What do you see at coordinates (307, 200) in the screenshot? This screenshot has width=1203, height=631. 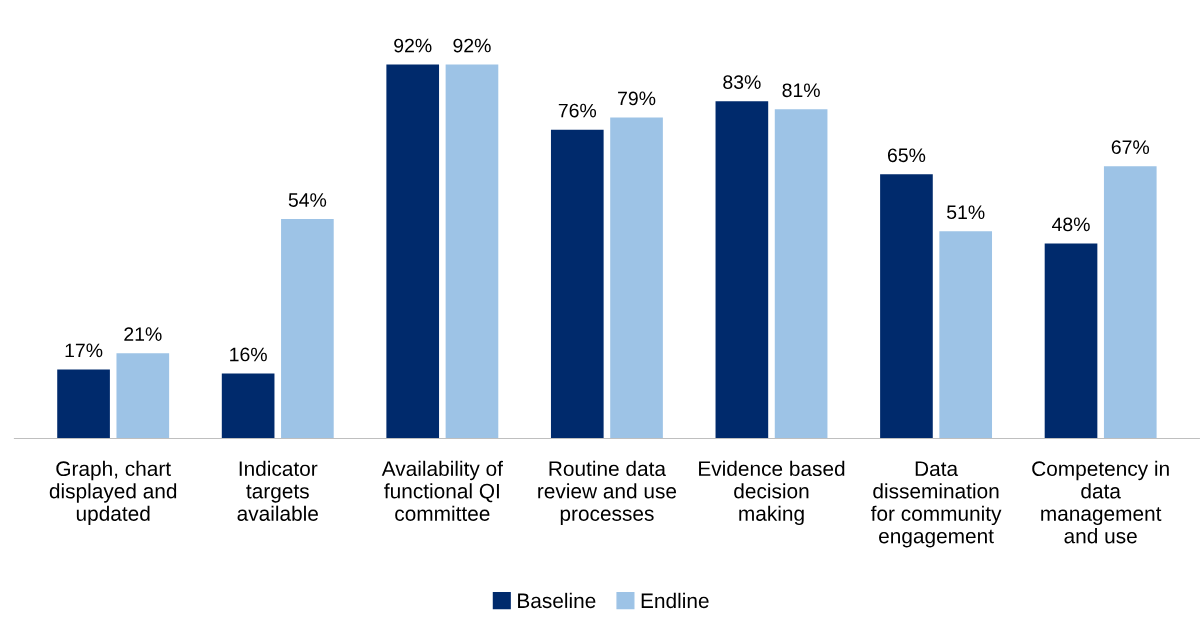 I see `data-label: 54%` at bounding box center [307, 200].